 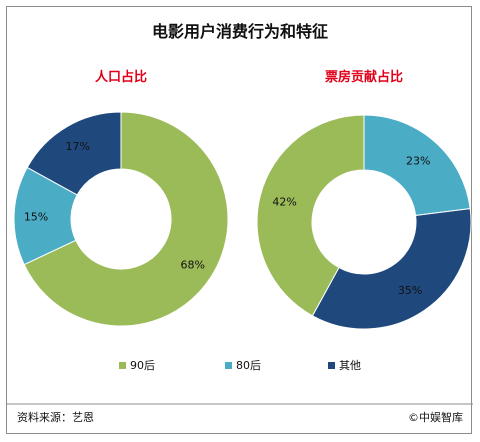 I want to click on left-chart-subtitle: 人口占比, so click(x=121, y=77).